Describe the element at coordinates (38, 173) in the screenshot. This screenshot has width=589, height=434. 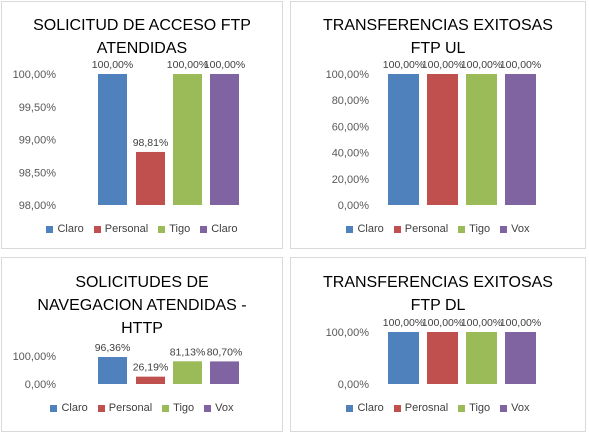
I see `y-tick-label: 98,50%` at that location.